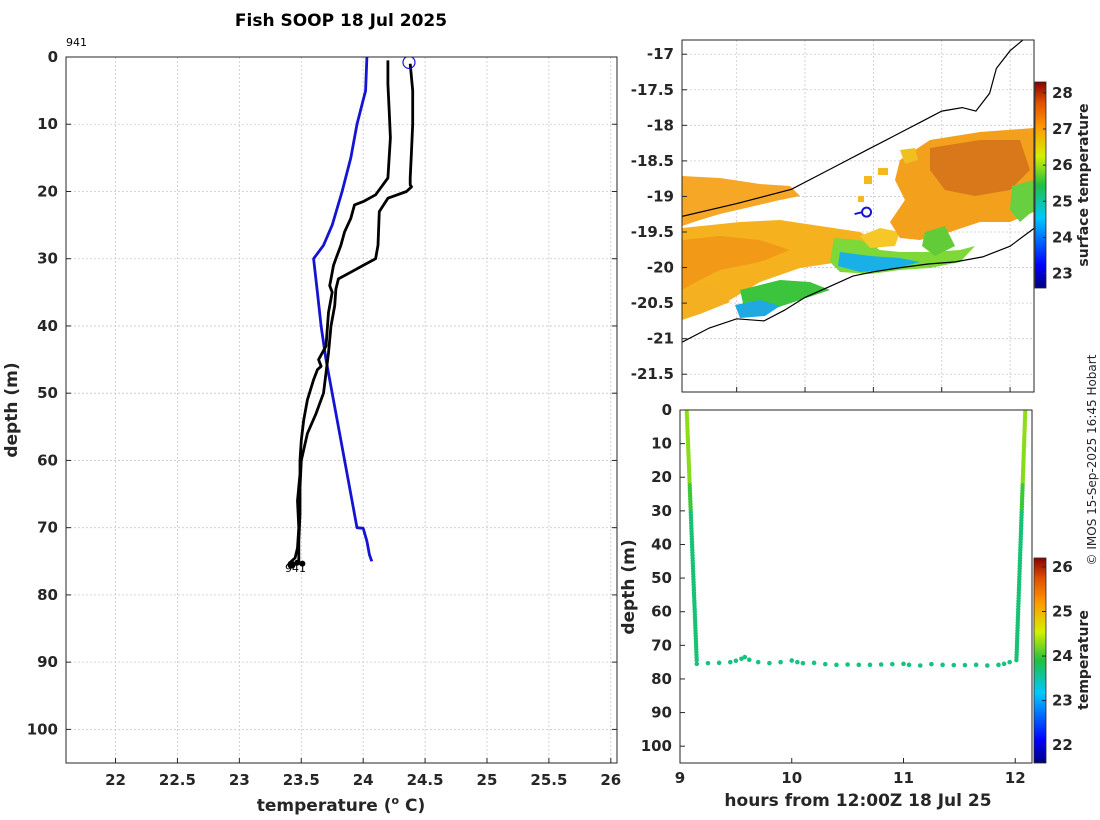  What do you see at coordinates (696, 660) in the screenshot?
I see `cast-point-down` at bounding box center [696, 660].